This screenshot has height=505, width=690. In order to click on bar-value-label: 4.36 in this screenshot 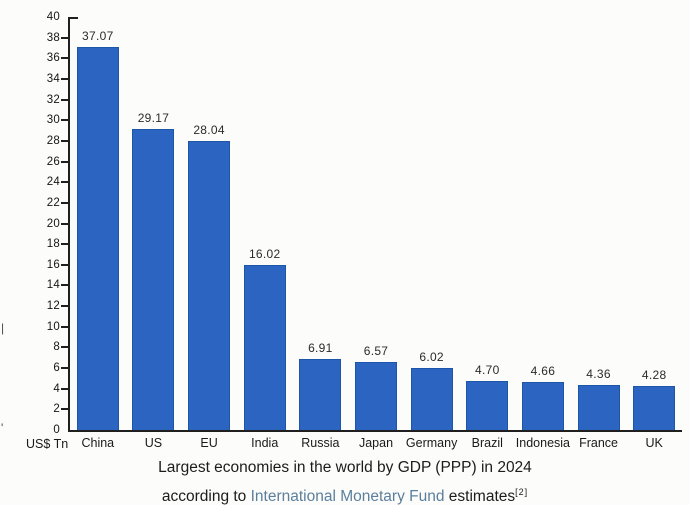, I will do `click(598, 373)`.